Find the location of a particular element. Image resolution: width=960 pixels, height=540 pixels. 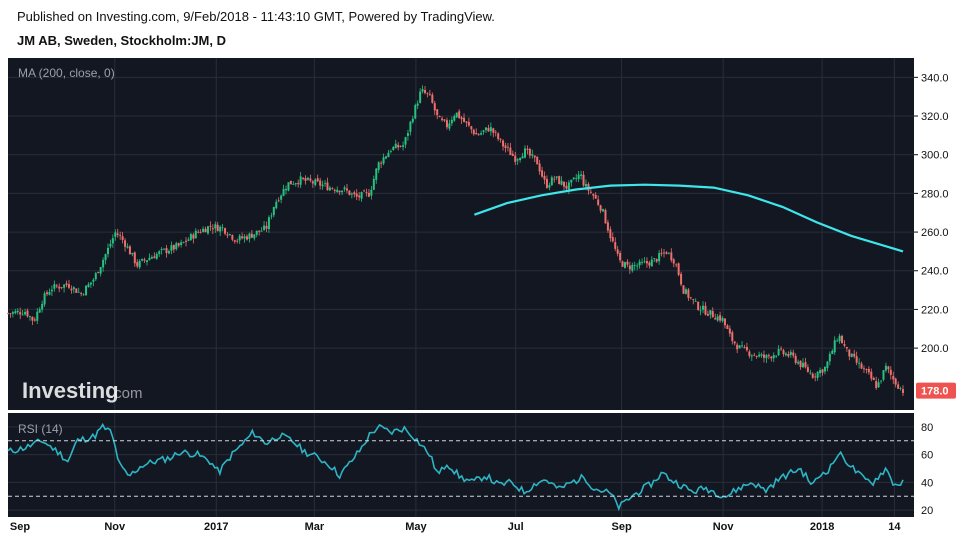

rsi-indicator-label: RSI (14) is located at coordinates (40, 429).